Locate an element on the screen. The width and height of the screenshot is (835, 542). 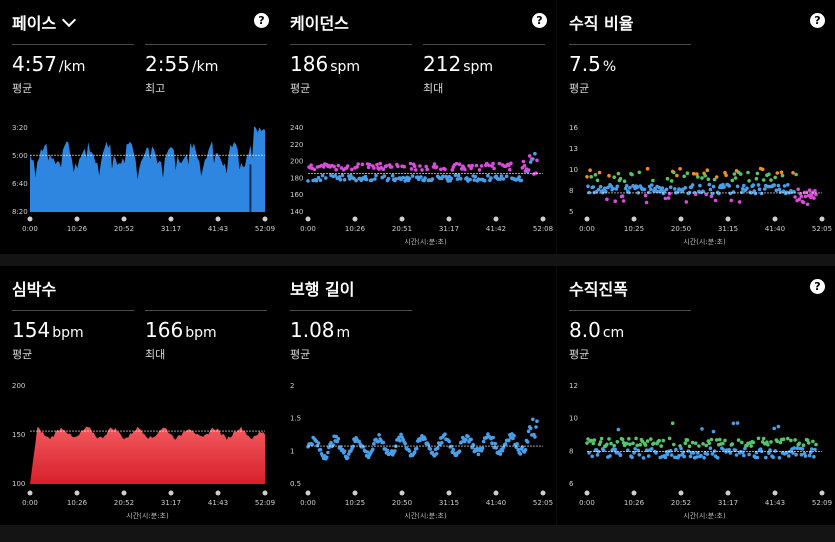
stat-number: 212 is located at coordinates (442, 64).